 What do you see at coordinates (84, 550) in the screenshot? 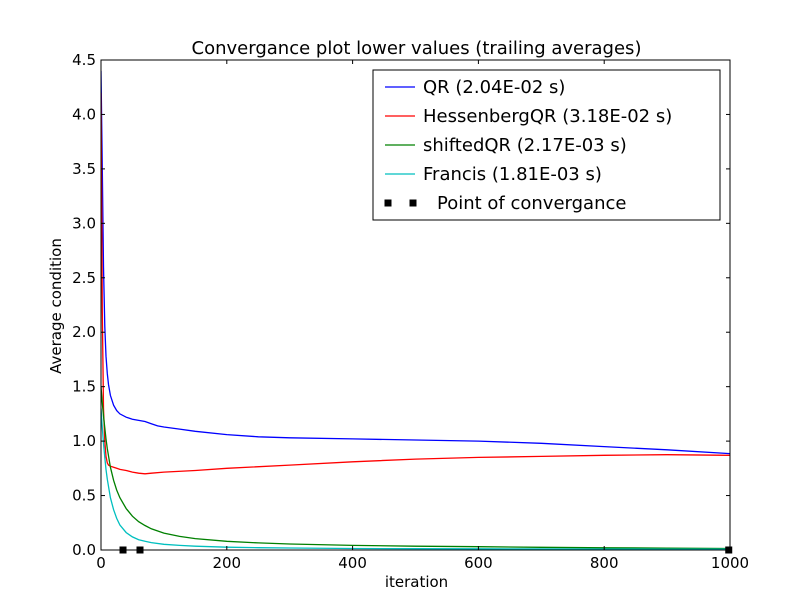
I see `y-tick-label-0: 0.0` at bounding box center [84, 550].